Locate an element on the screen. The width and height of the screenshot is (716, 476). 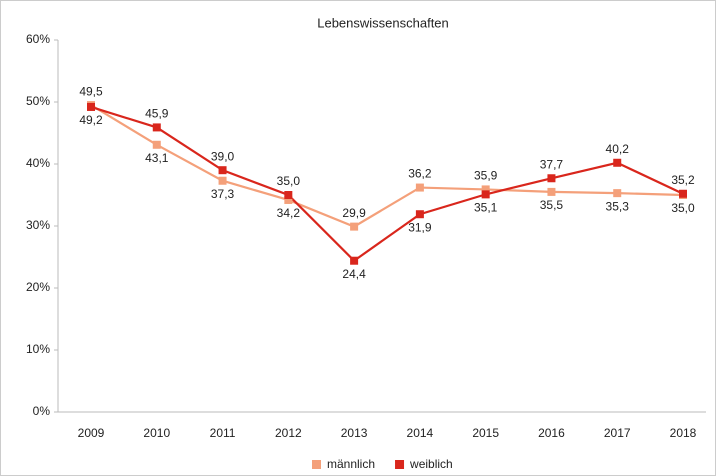
x-tick-label: 2011 is located at coordinates (223, 433).